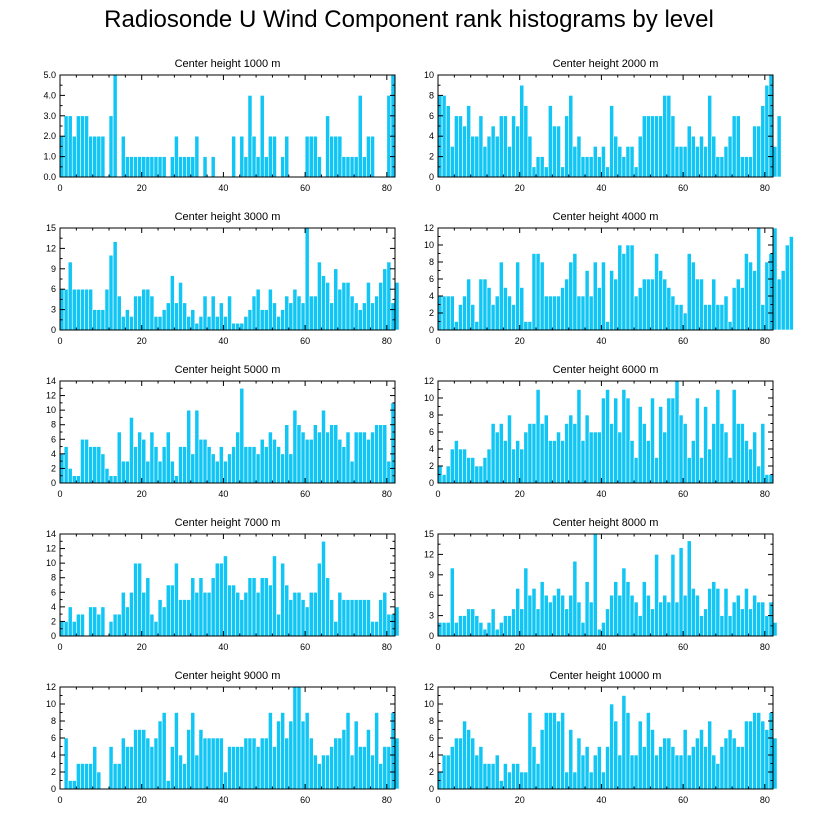 Image resolution: width=818 pixels, height=824 pixels. I want to click on x-tick-label: 0, so click(437, 647).